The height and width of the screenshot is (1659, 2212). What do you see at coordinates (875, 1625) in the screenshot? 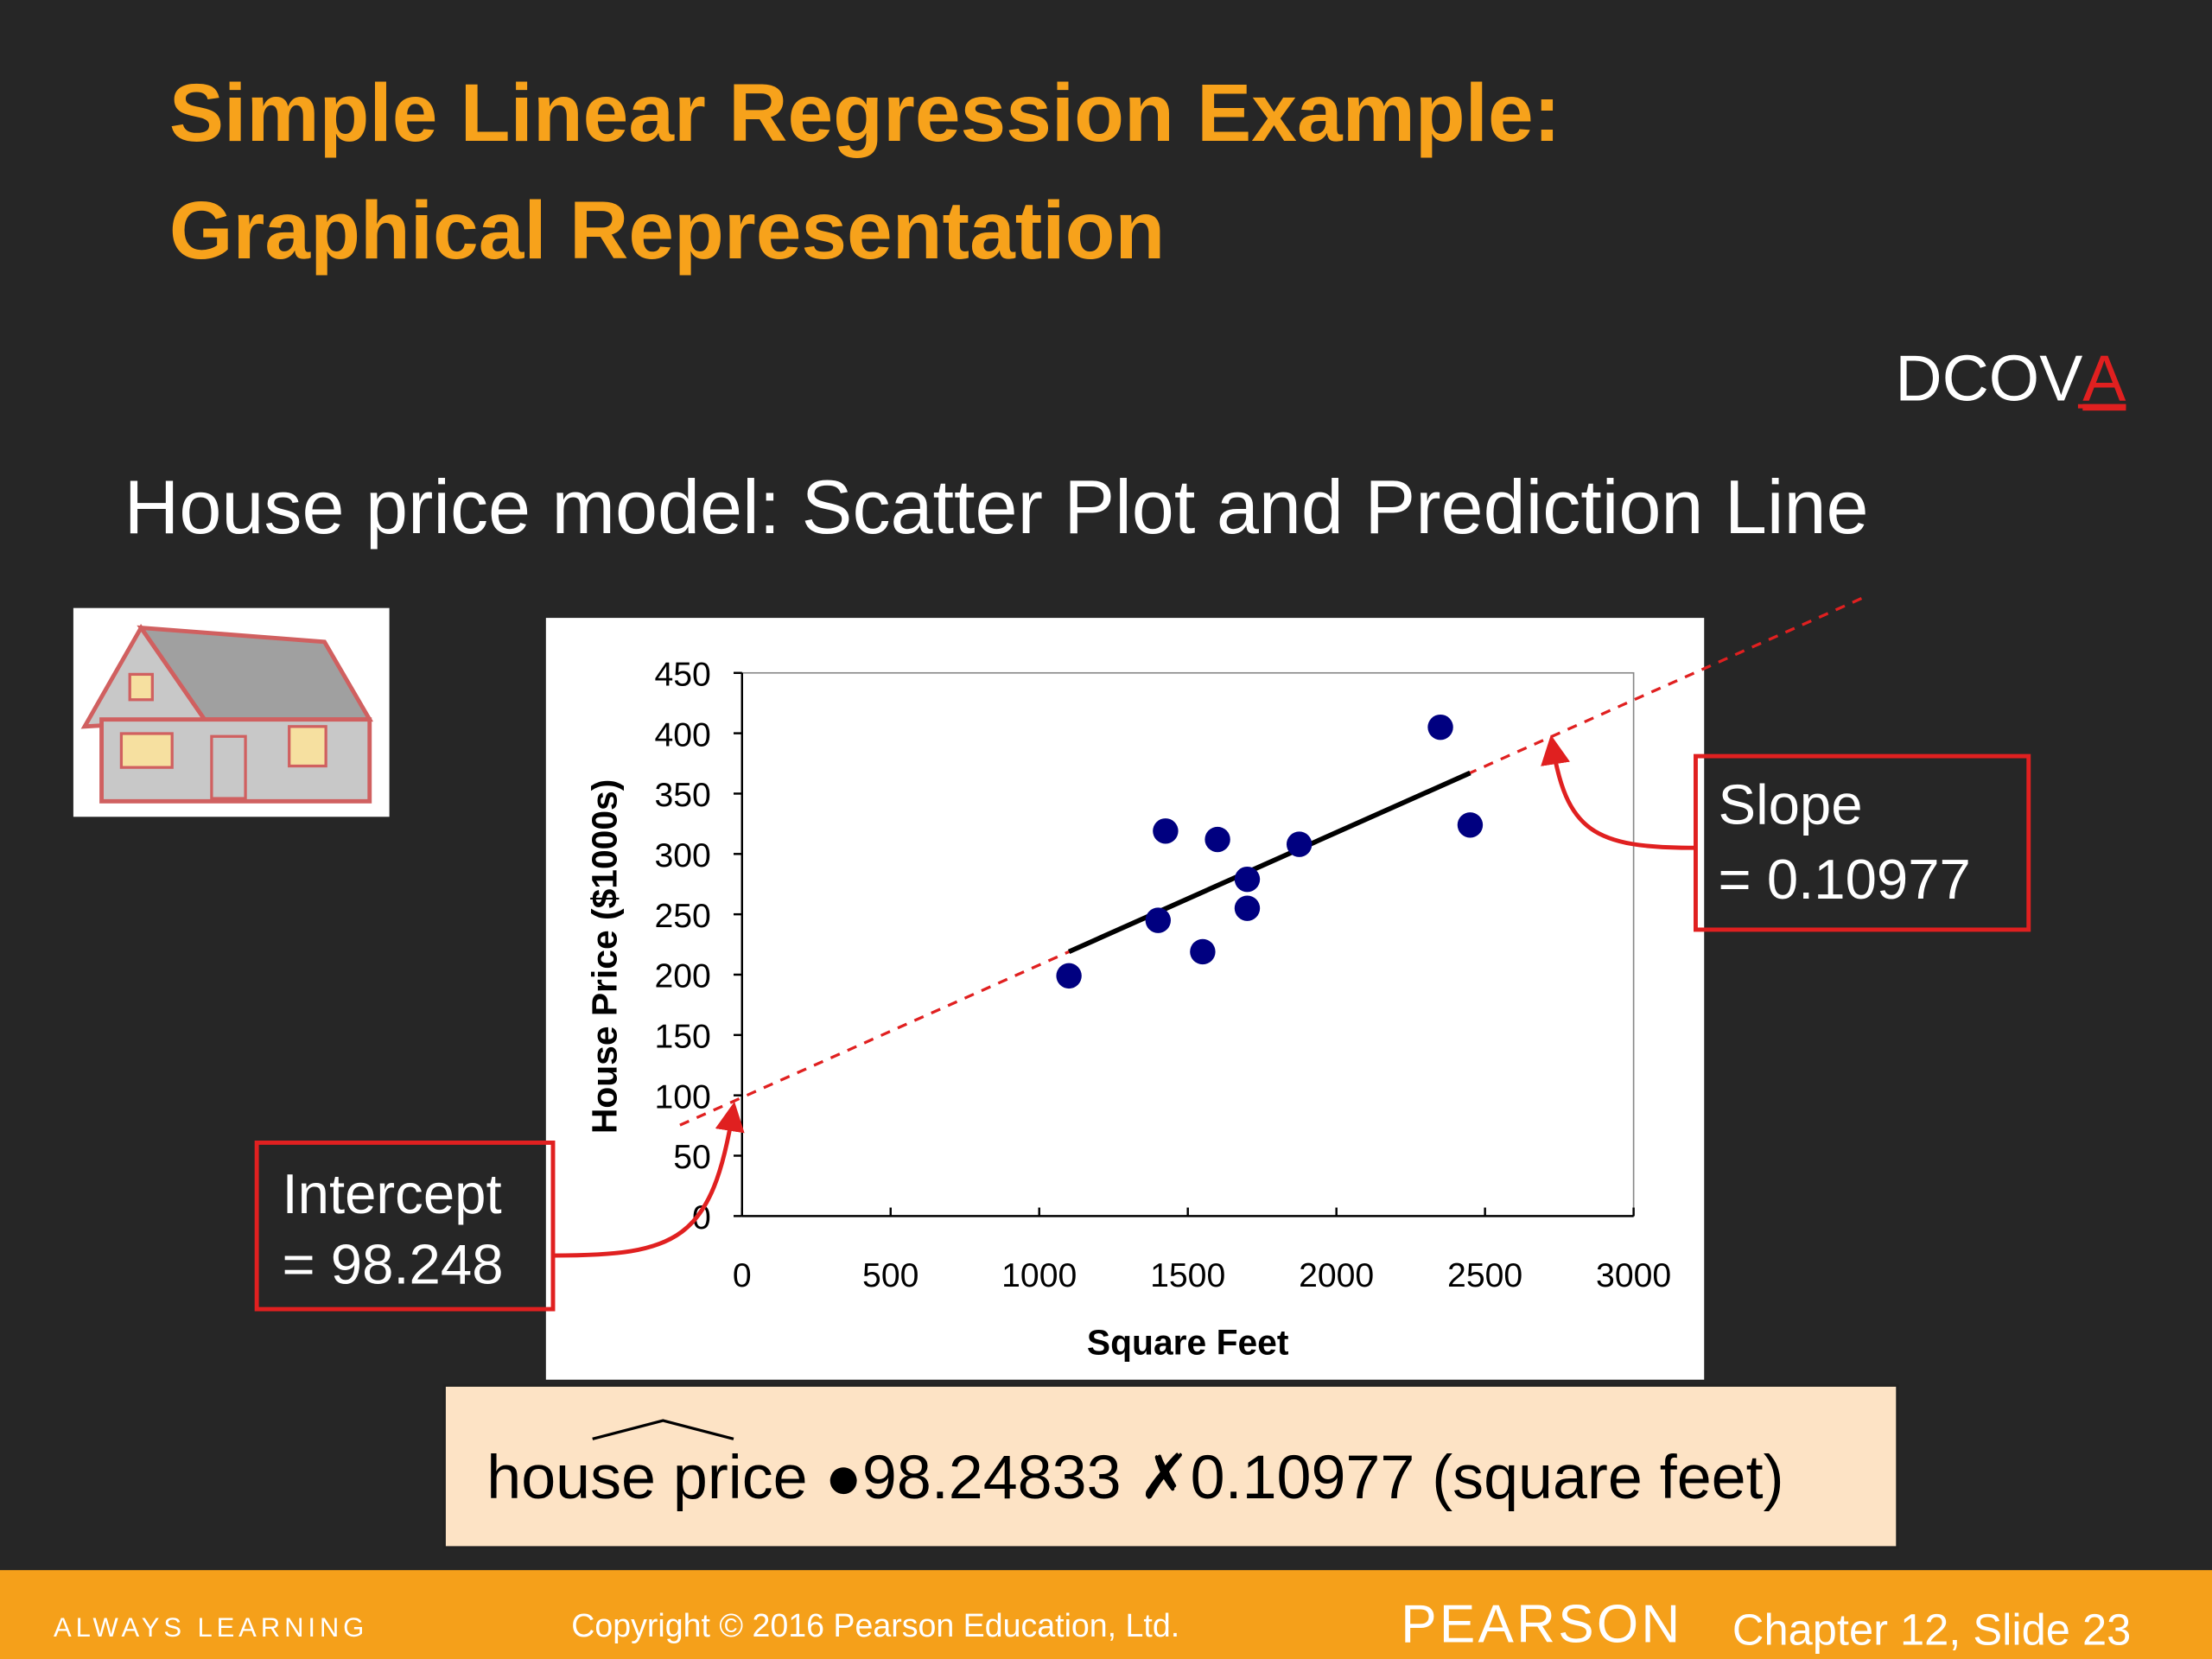
I see `footer-copyright: Copyright © 2016 Pearson Education, Ltd.` at bounding box center [875, 1625].